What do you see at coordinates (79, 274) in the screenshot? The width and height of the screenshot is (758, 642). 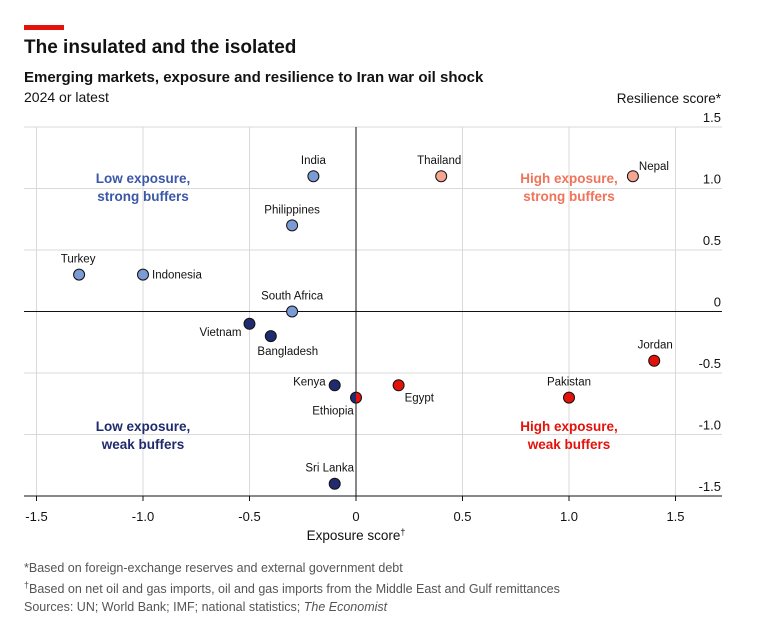 I see `point-turkey` at bounding box center [79, 274].